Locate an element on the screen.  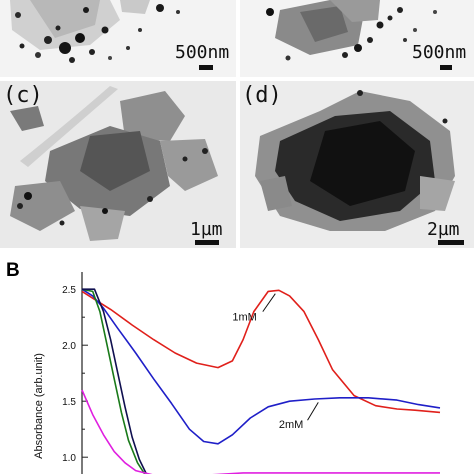
panel-label-c: (c) is located at coordinates (23, 95).